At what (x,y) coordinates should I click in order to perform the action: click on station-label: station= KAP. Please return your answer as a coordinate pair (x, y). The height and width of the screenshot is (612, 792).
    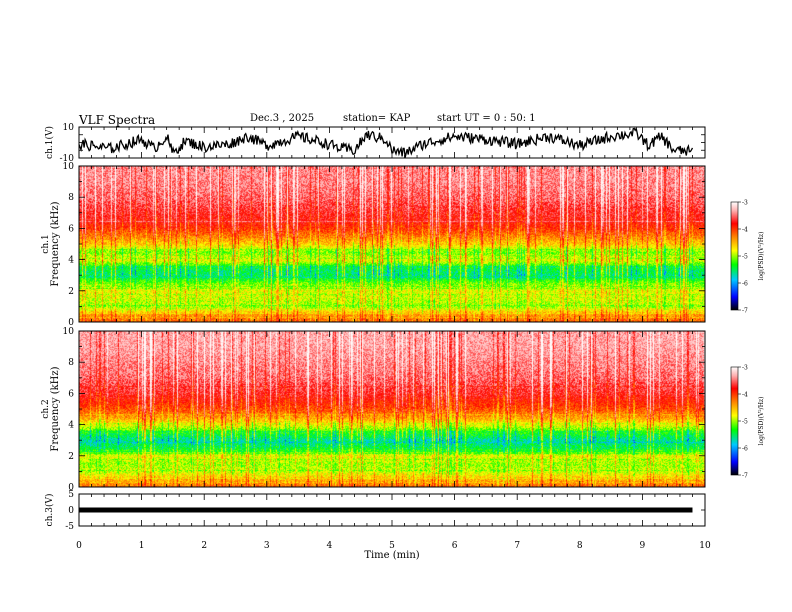
    Looking at the image, I should click on (377, 118).